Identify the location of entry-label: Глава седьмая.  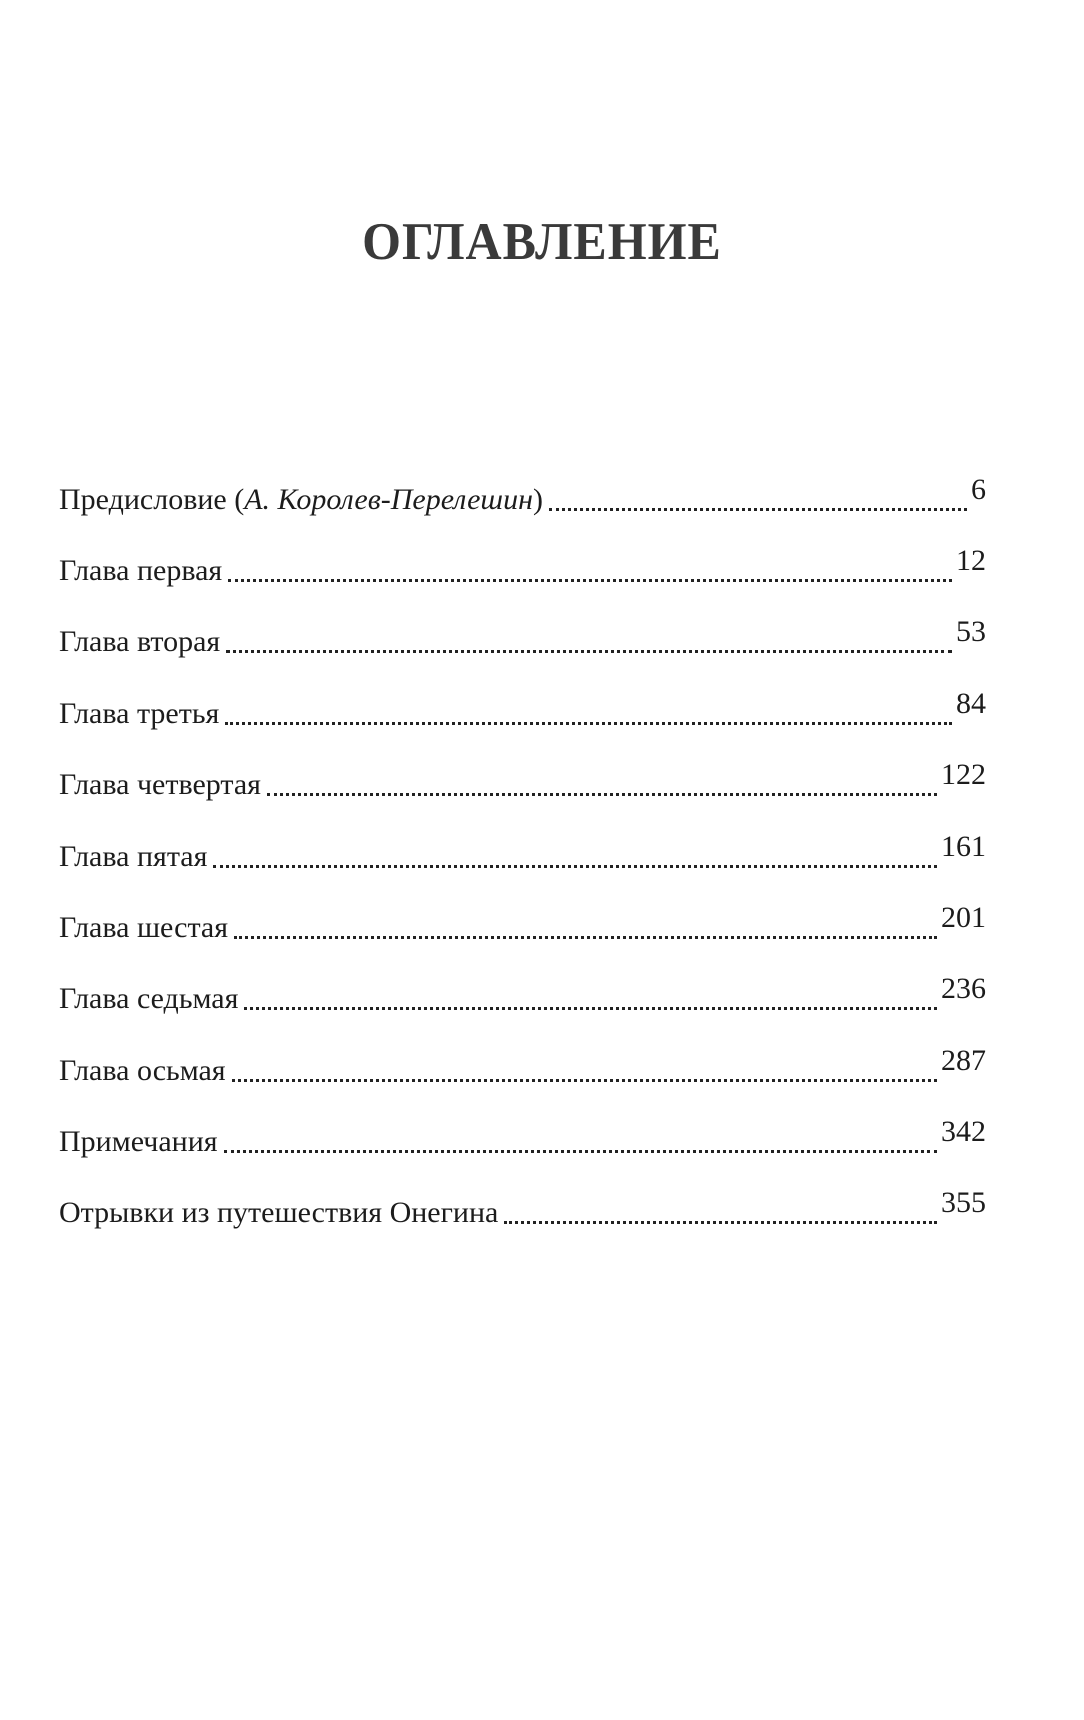
(149, 998).